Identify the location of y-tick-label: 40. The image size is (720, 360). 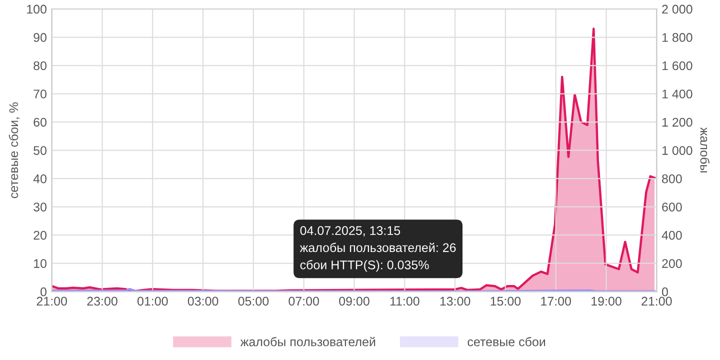
(39, 179).